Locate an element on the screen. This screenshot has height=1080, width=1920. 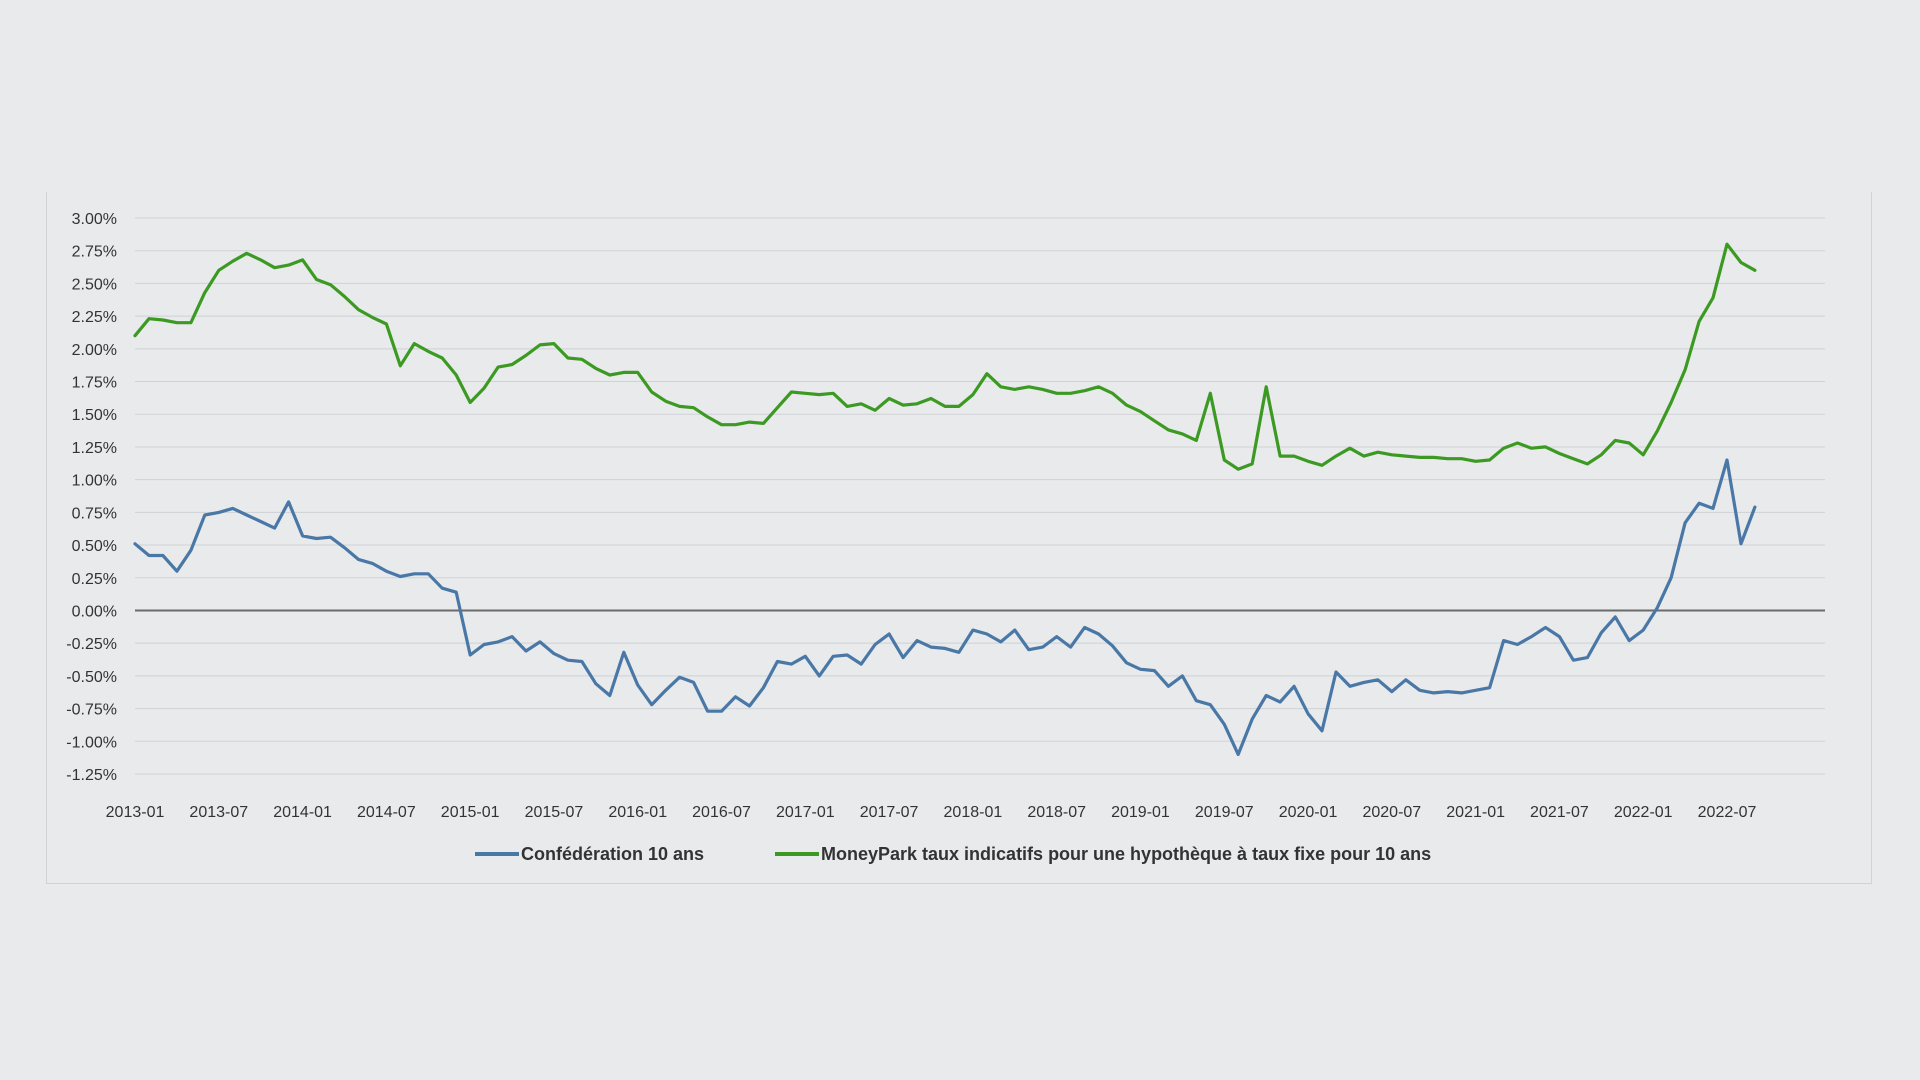
y-tick-label: 0.25% is located at coordinates (94, 579).